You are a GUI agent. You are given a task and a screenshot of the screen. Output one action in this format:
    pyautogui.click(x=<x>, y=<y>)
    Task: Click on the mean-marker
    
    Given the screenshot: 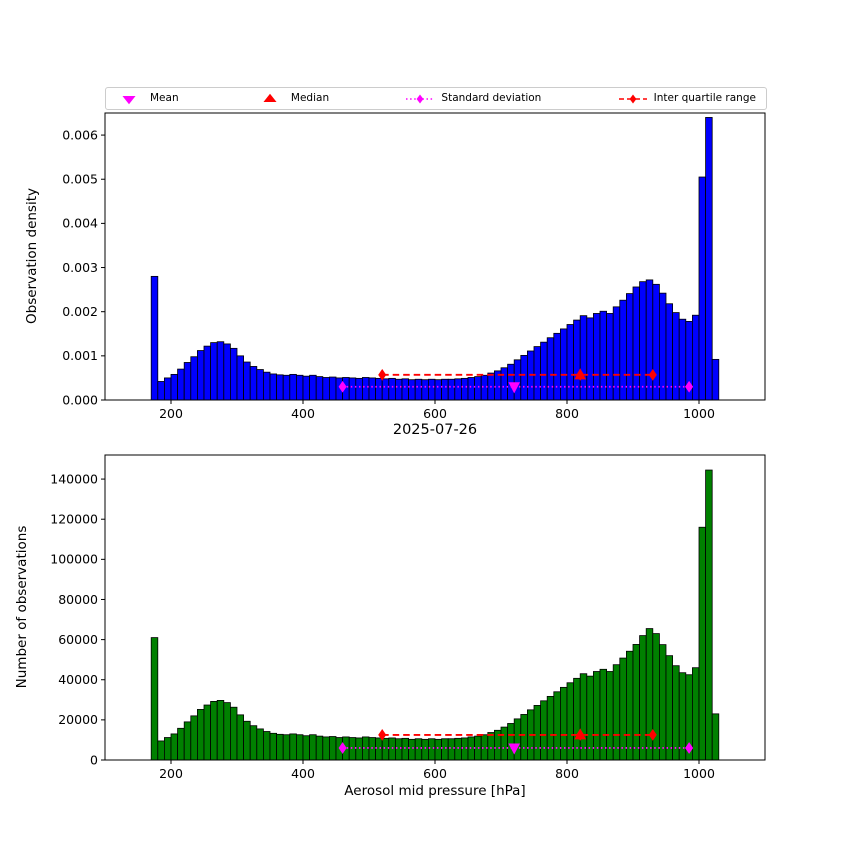 What is the action you would take?
    pyautogui.click(x=514, y=749)
    